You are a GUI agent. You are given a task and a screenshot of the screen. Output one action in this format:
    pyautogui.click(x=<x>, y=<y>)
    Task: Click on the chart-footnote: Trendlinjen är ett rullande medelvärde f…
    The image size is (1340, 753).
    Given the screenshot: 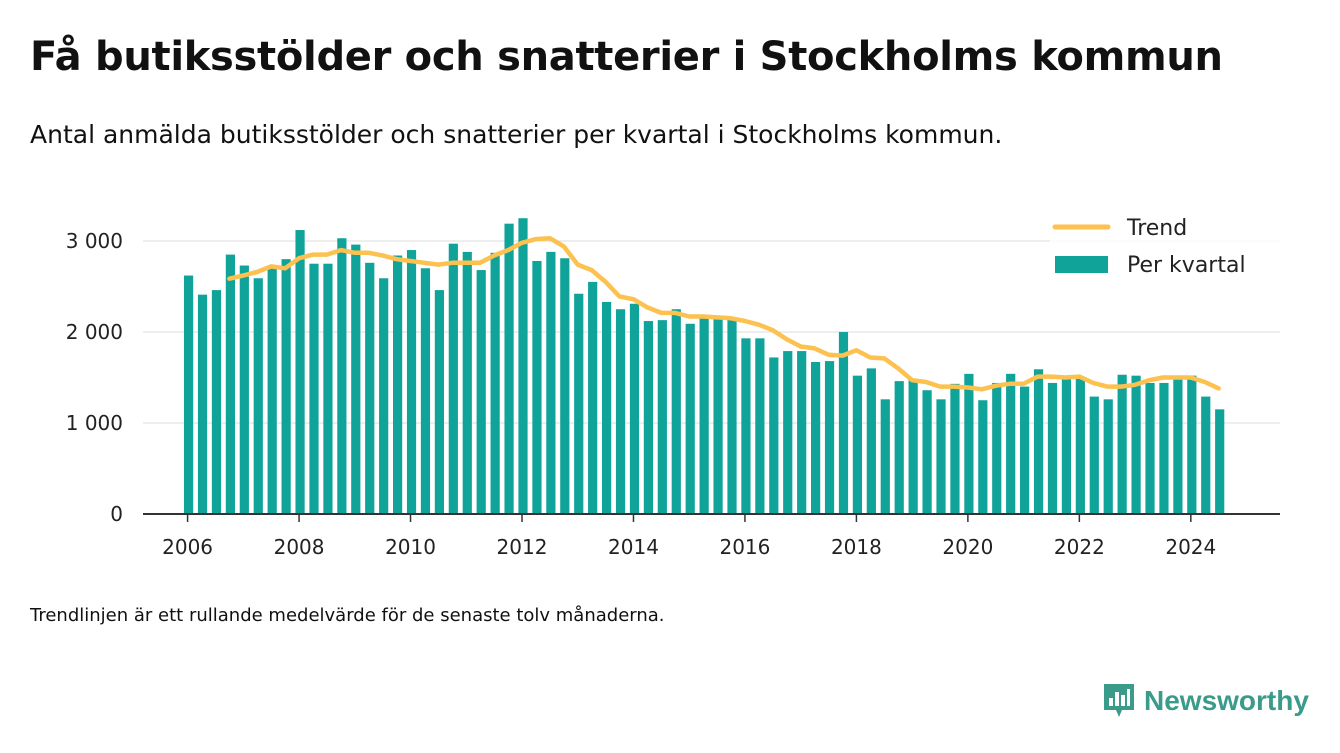 What is the action you would take?
    pyautogui.click(x=347, y=615)
    